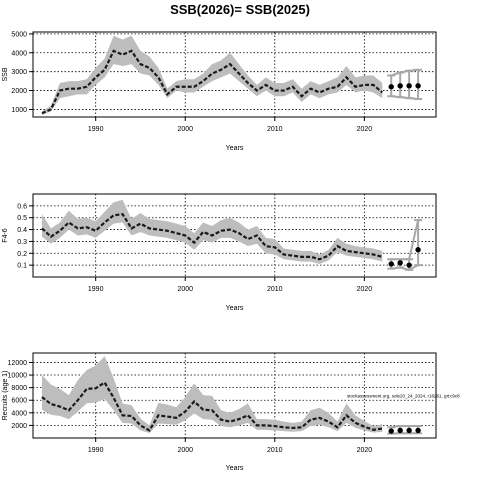 This screenshot has width=480, height=480. What do you see at coordinates (22, 254) in the screenshot?
I see `y-tick-label: 0.2` at bounding box center [22, 254].